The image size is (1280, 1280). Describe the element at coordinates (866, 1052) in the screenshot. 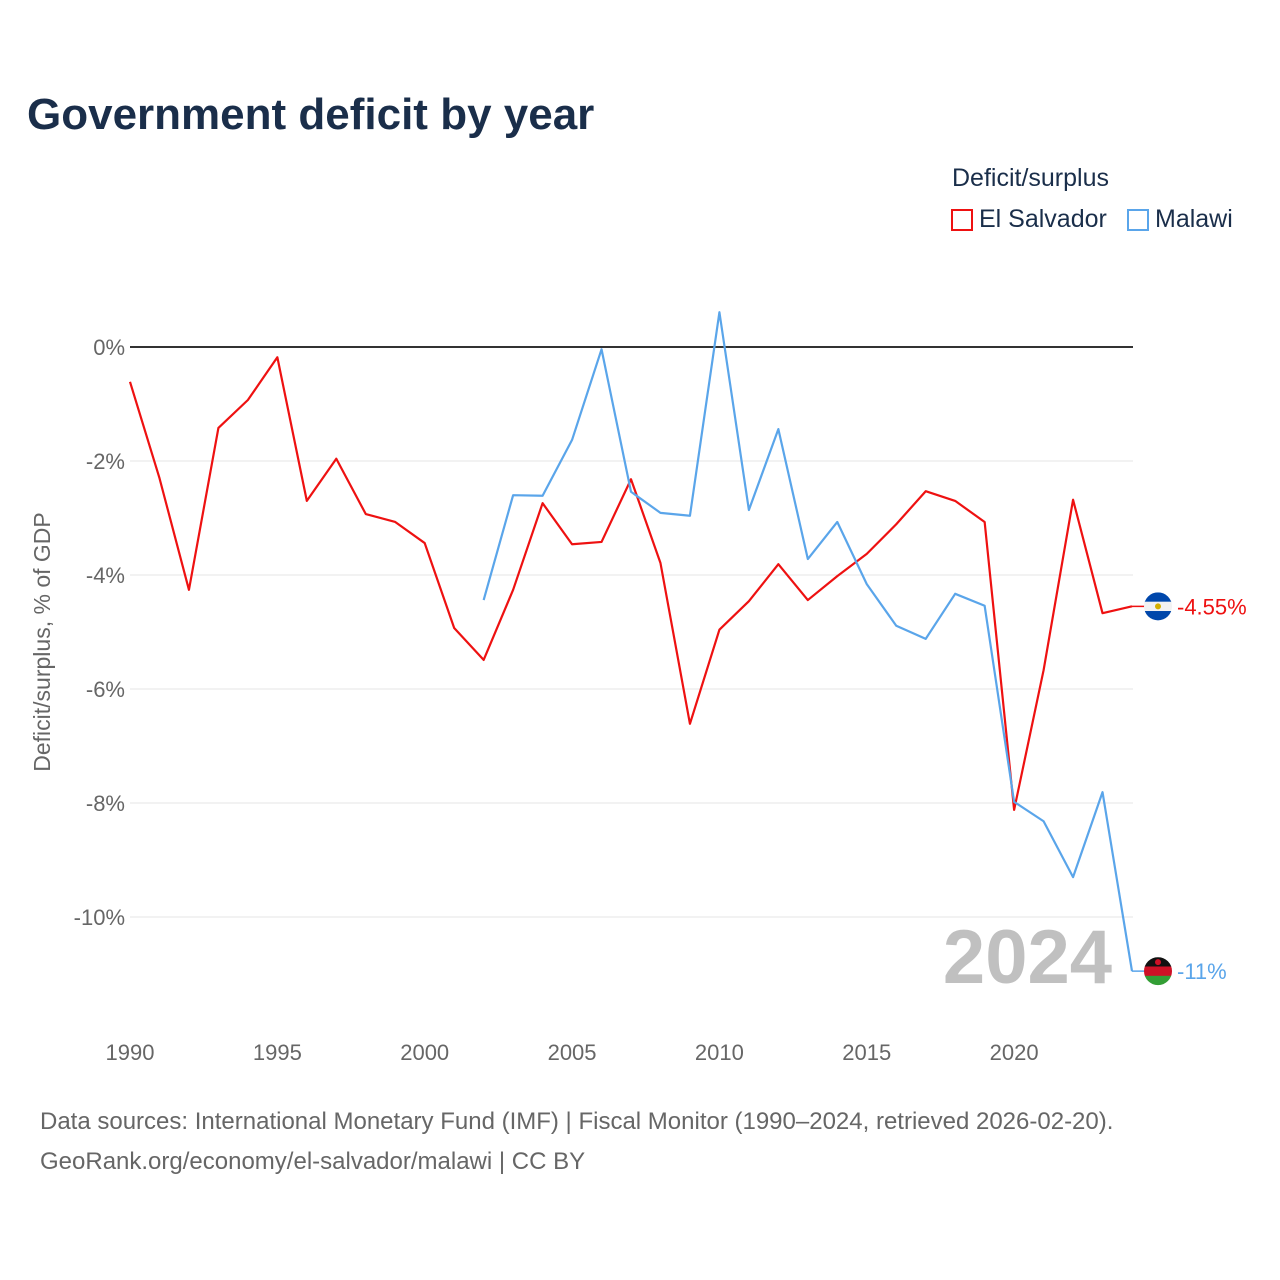

I see `x-tick-label: 2015` at that location.